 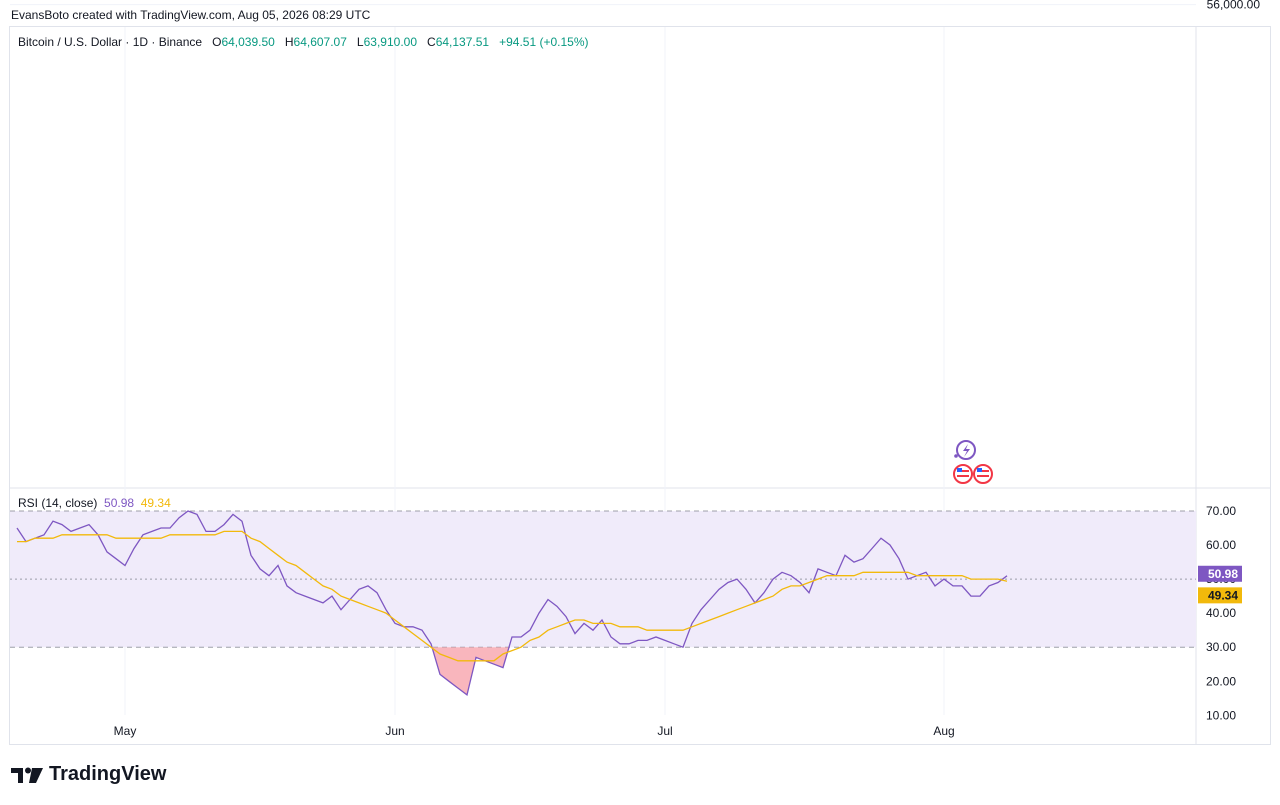 I want to click on news-event-icon, so click(x=965, y=450).